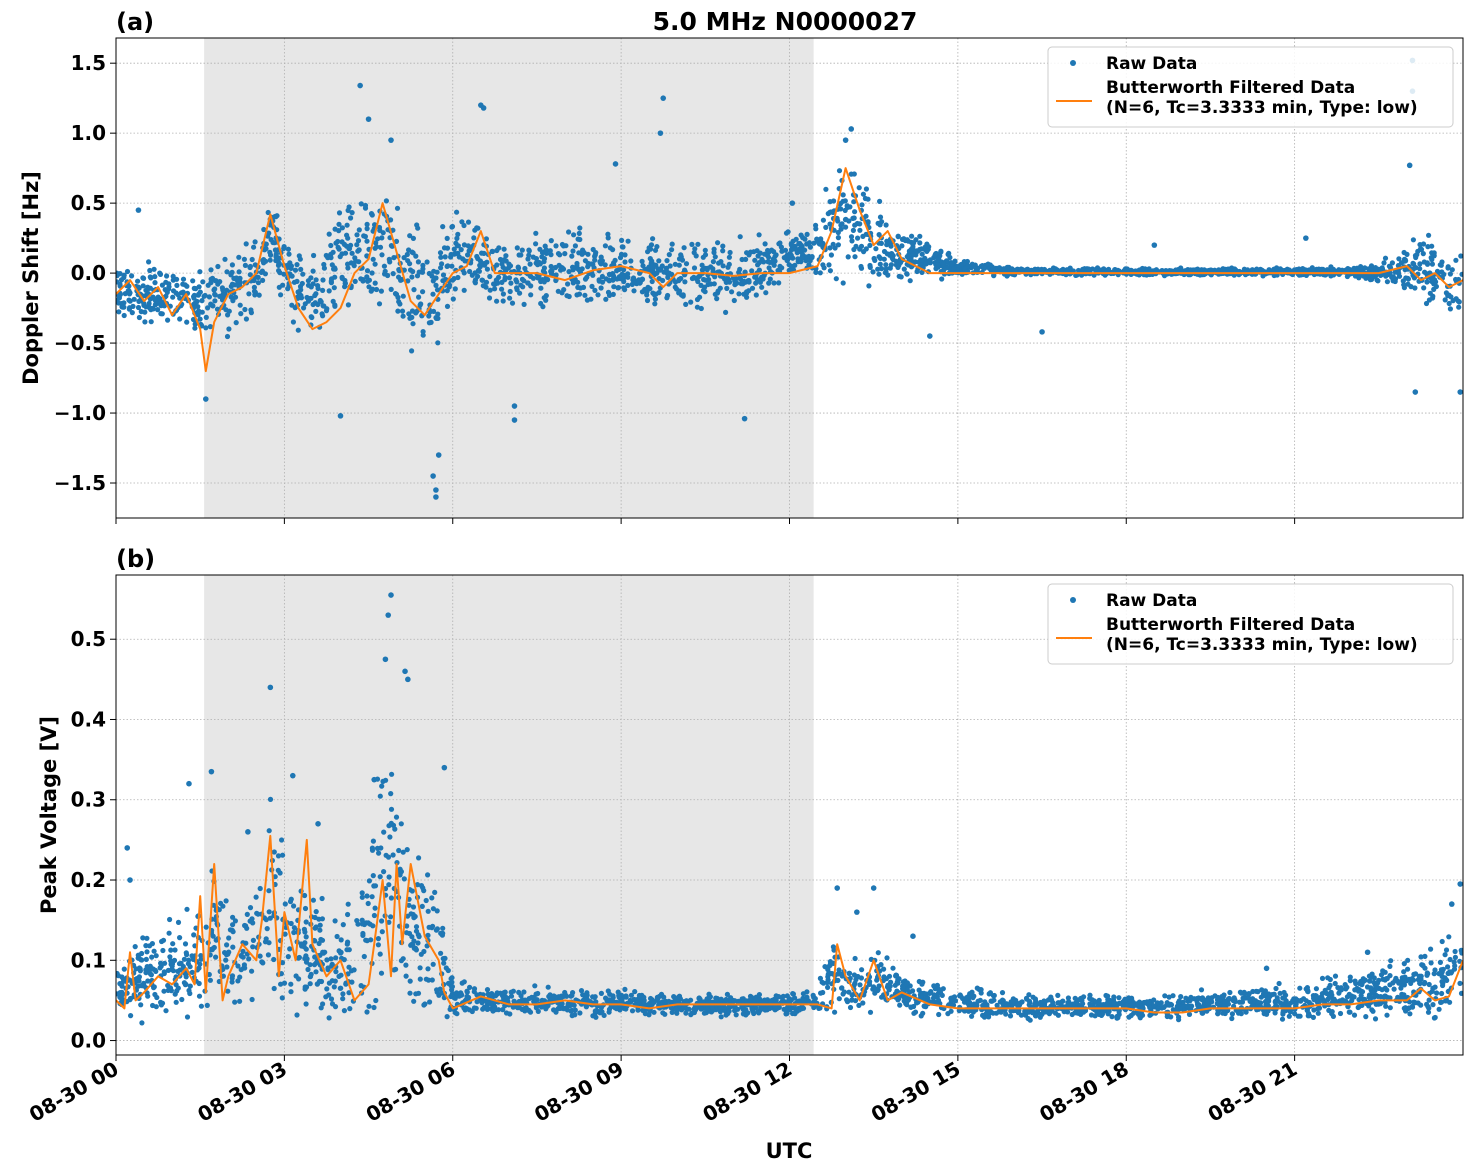  What do you see at coordinates (789, 1151) in the screenshot?
I see `x-axis-label: UTC` at bounding box center [789, 1151].